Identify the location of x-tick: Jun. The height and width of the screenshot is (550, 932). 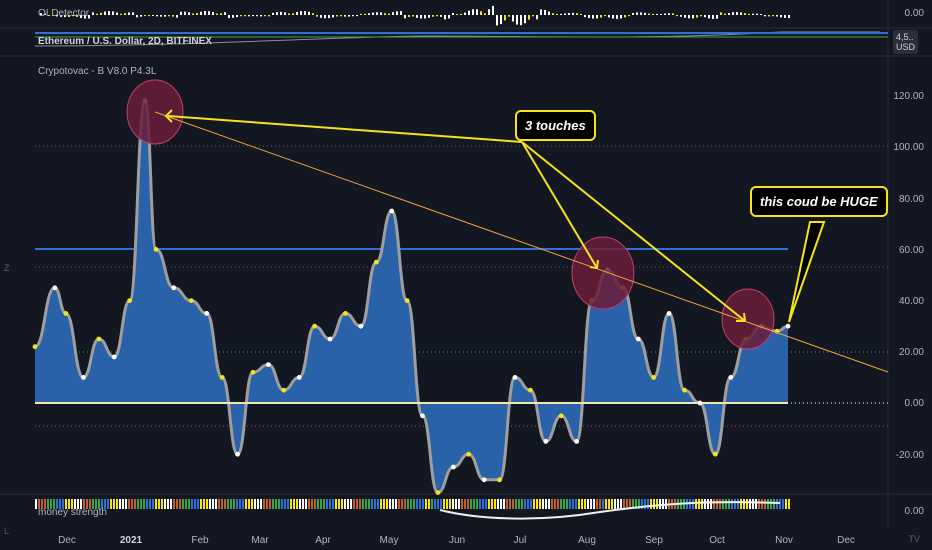
(457, 540).